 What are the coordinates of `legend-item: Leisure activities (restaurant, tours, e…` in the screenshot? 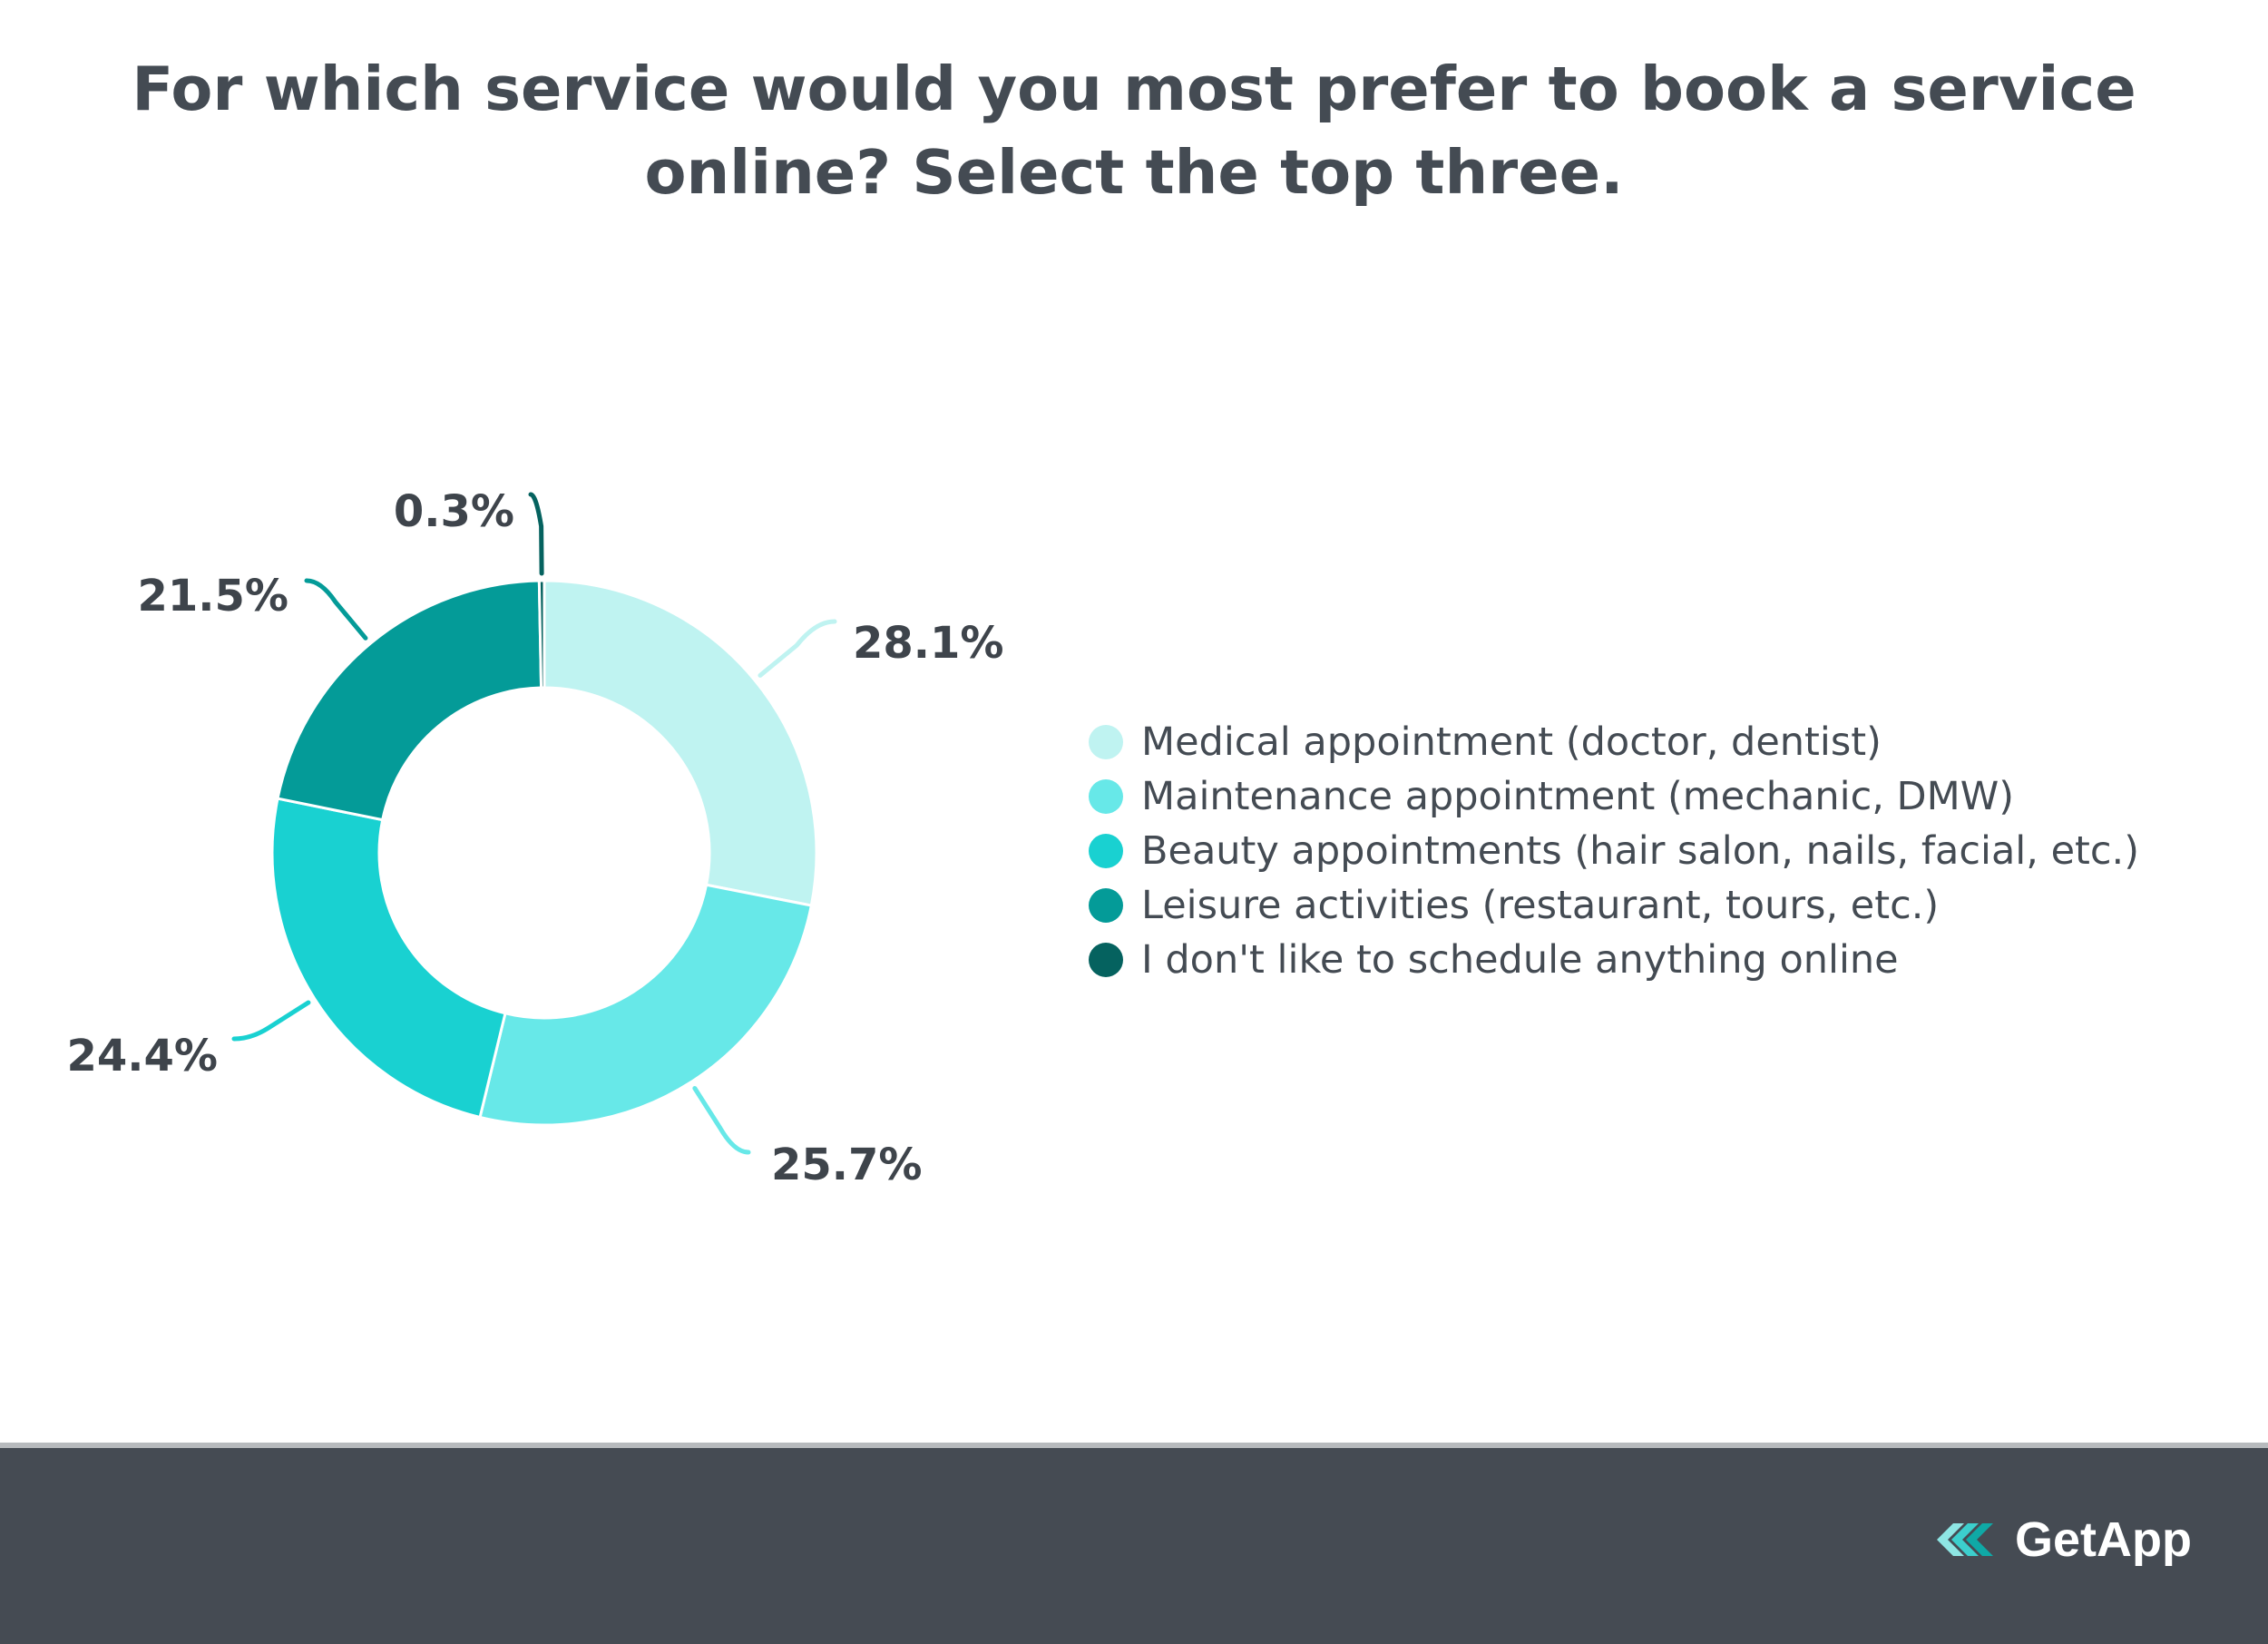 It's located at (1614, 905).